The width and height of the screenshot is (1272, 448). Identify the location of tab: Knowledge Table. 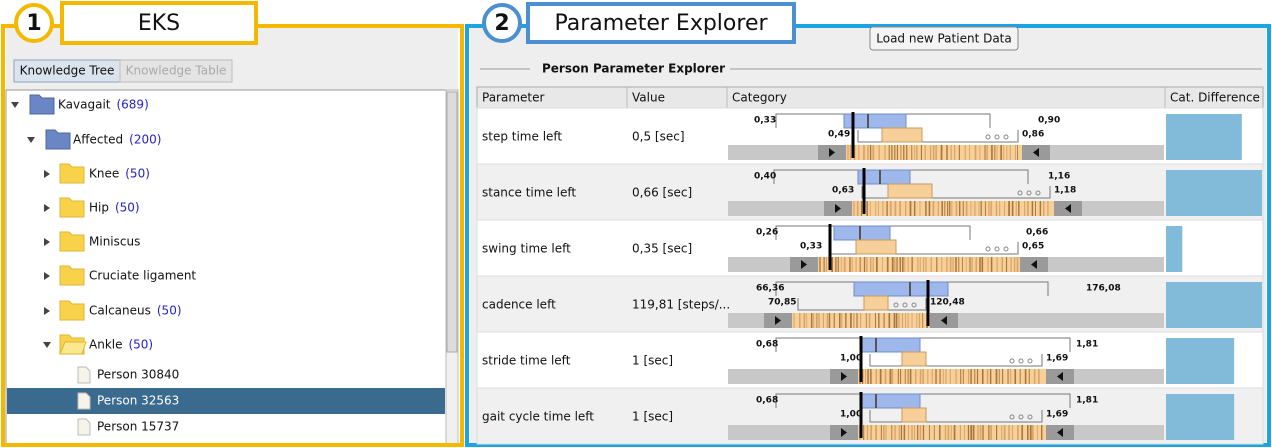
(176, 71).